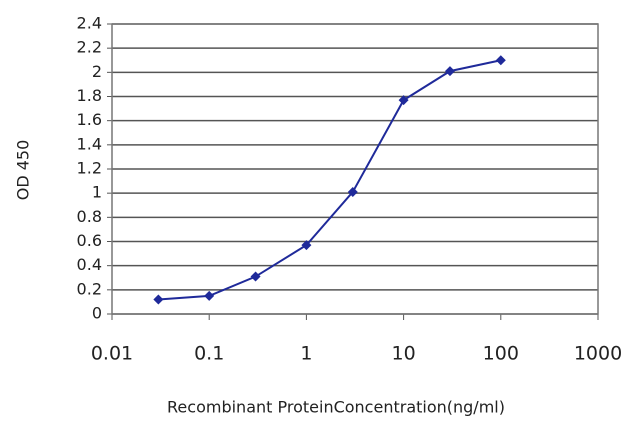 Image resolution: width=640 pixels, height=427 pixels. I want to click on y-tick-label: 1.2, so click(89, 168).